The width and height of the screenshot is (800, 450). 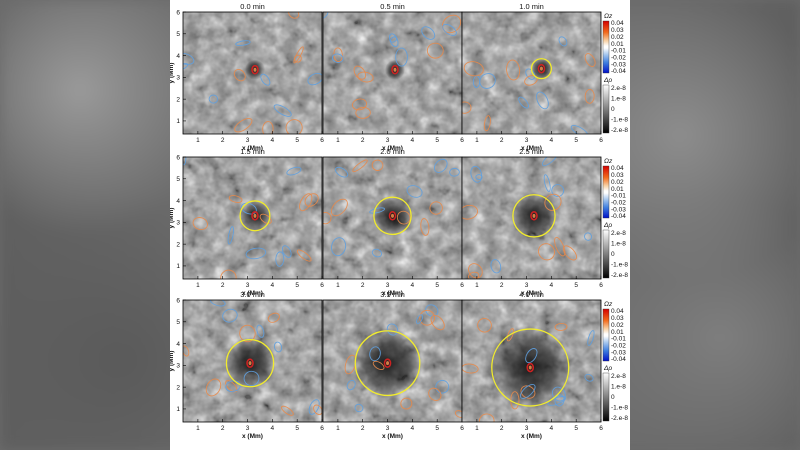 What do you see at coordinates (531, 6) in the screenshot?
I see `panel-title: 1.0 min` at bounding box center [531, 6].